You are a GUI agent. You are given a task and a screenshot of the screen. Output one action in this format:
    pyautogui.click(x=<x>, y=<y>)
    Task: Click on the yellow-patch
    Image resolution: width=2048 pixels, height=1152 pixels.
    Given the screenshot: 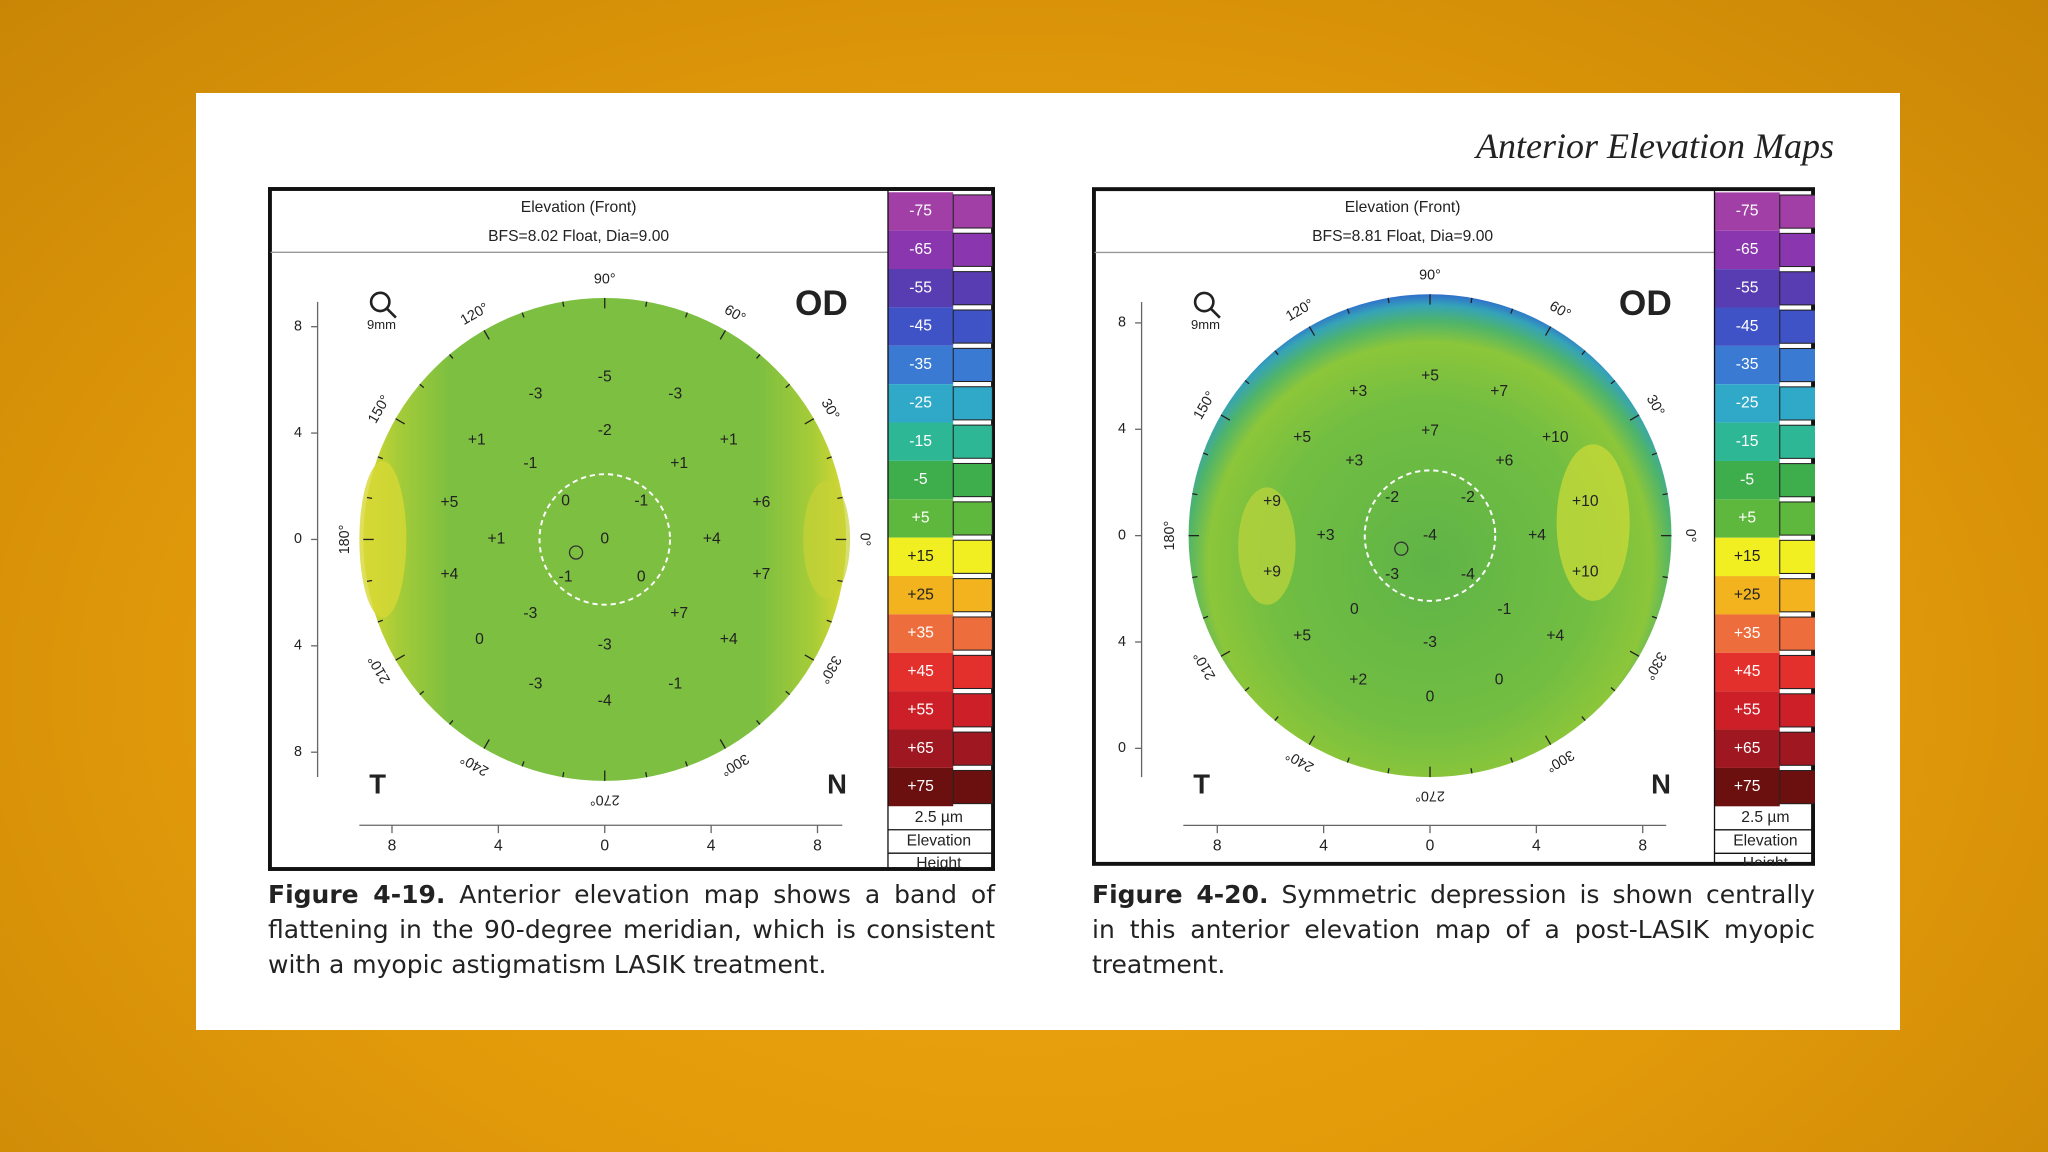 What is the action you would take?
    pyautogui.click(x=1267, y=546)
    